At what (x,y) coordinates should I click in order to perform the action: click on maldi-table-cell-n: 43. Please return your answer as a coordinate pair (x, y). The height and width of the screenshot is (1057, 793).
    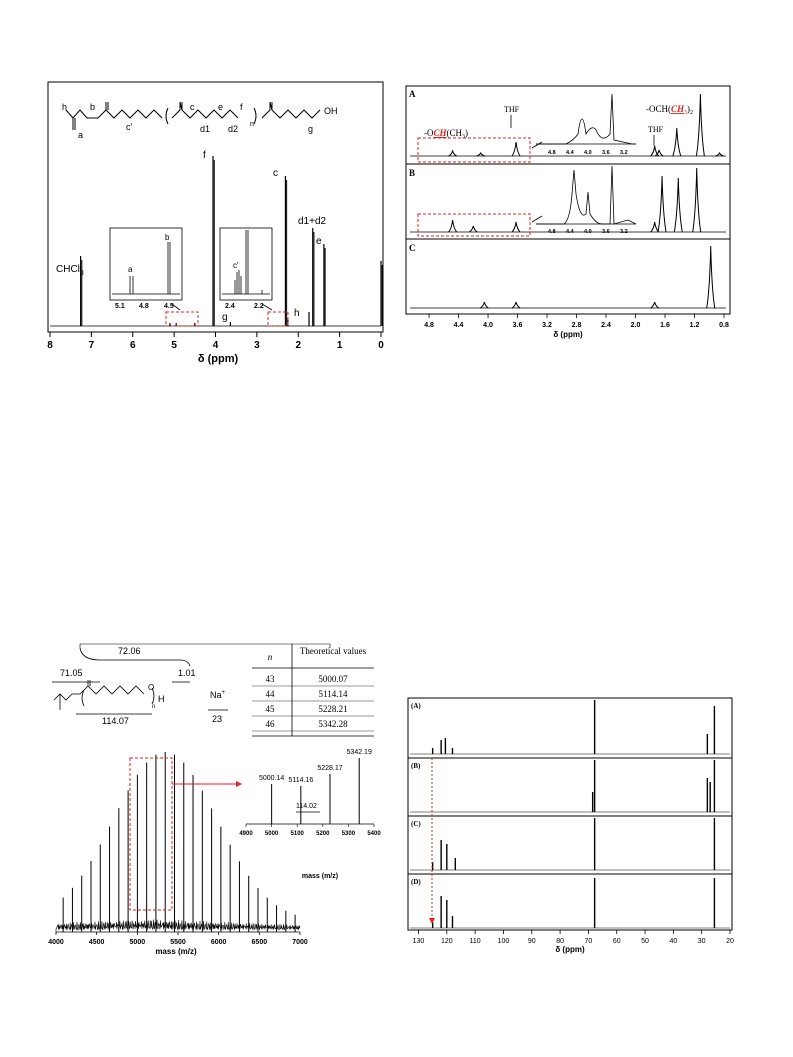
    Looking at the image, I should click on (271, 679).